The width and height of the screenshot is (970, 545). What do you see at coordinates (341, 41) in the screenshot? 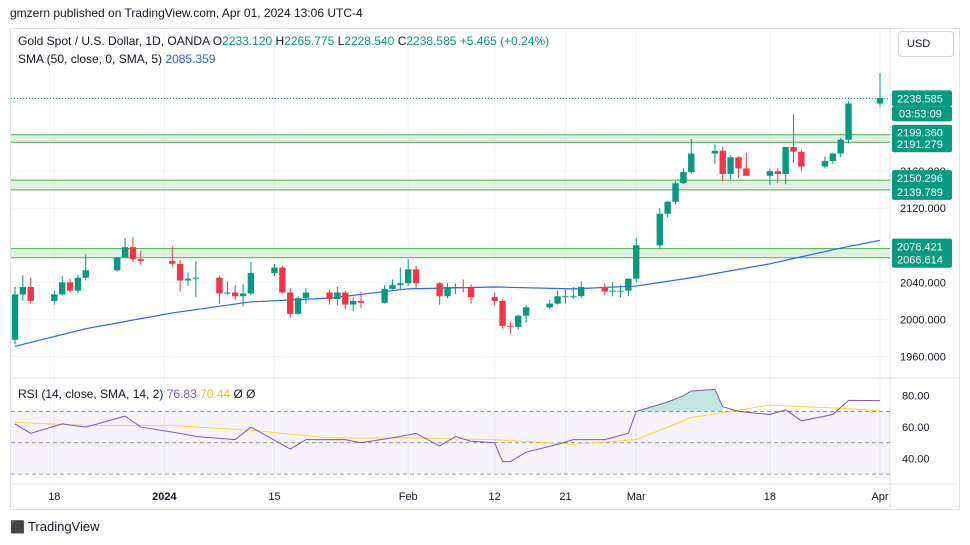
I see `low-label: L` at bounding box center [341, 41].